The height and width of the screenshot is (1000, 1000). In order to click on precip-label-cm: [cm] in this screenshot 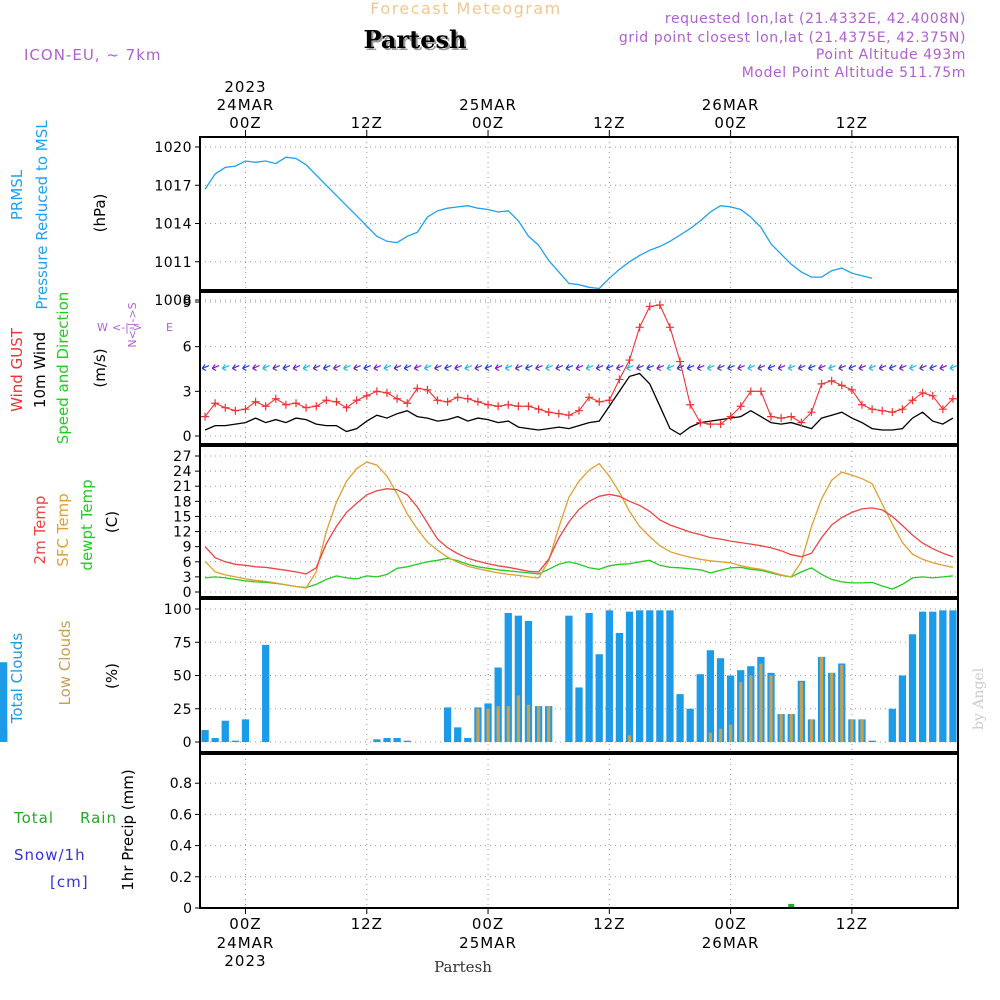, I will do `click(69, 882)`.